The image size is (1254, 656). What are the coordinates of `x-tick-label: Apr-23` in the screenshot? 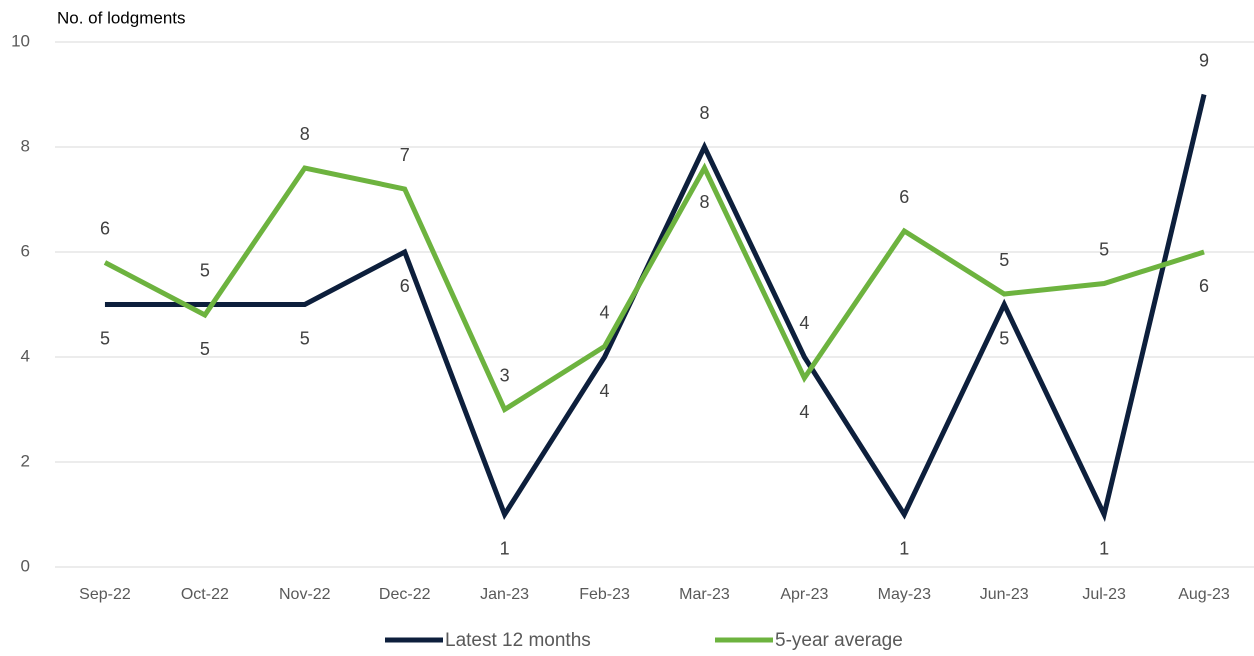 It's located at (804, 594).